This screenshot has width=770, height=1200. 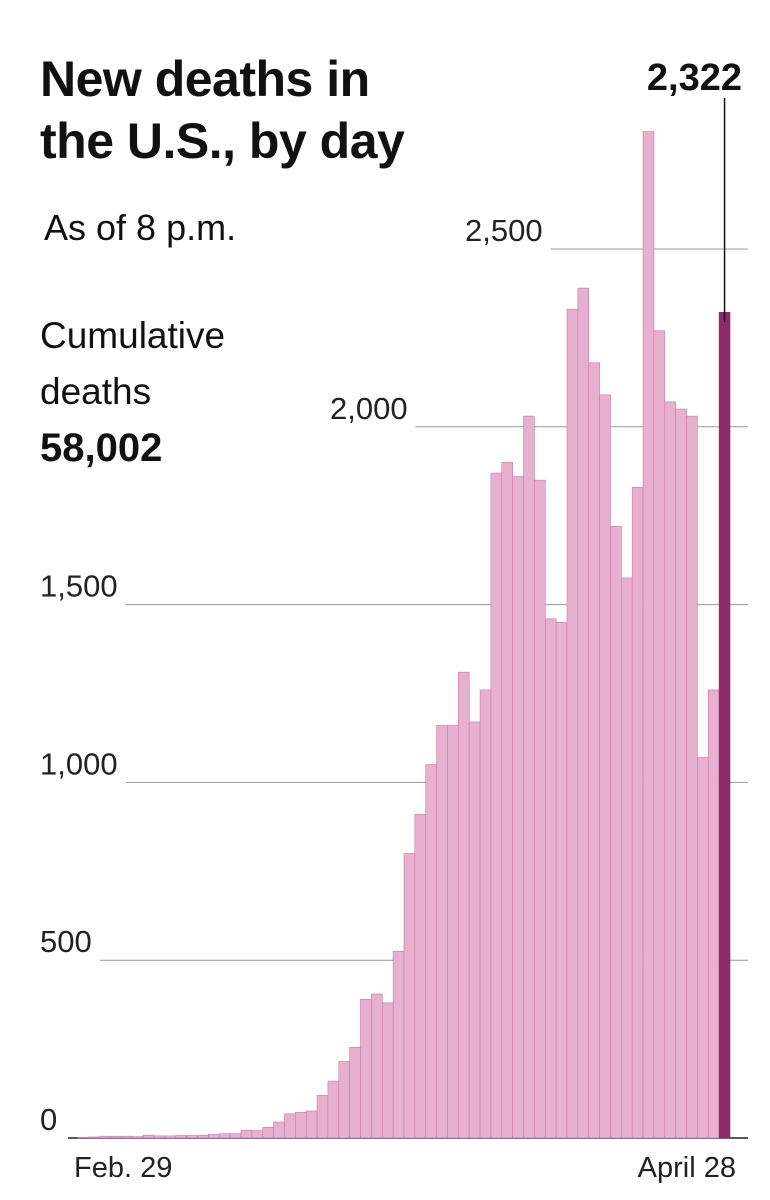 I want to click on chart-title: New deaths in the U.S., by day, so click(x=260, y=110).